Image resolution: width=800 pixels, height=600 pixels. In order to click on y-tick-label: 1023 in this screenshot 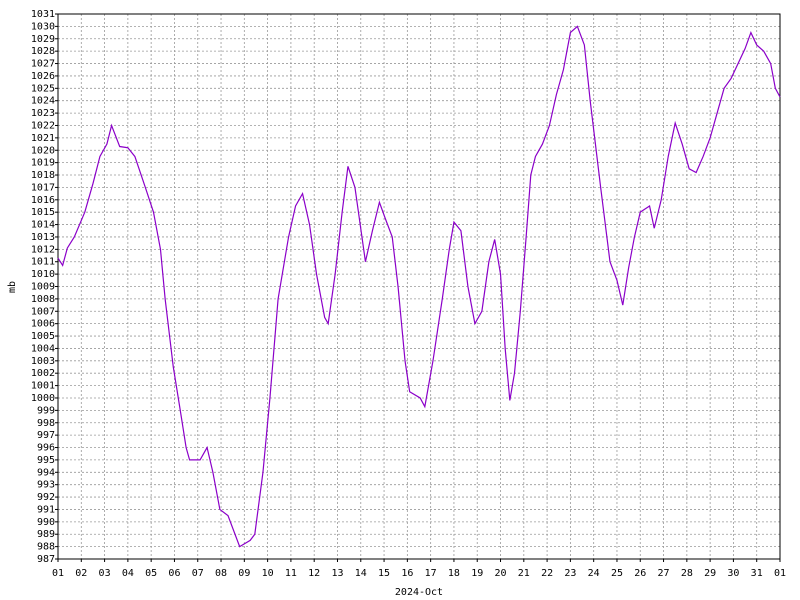, I will do `click(43, 113)`.